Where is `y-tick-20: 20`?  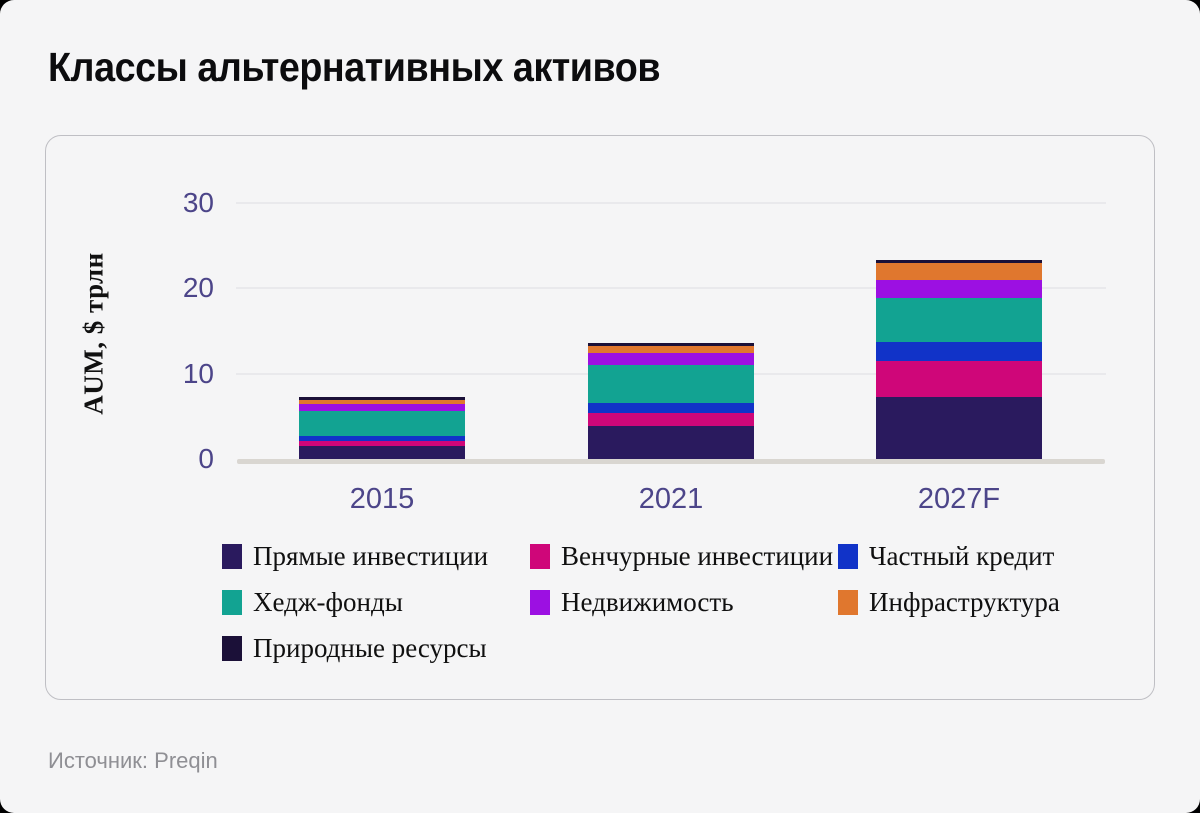 y-tick-20: 20 is located at coordinates (198, 287).